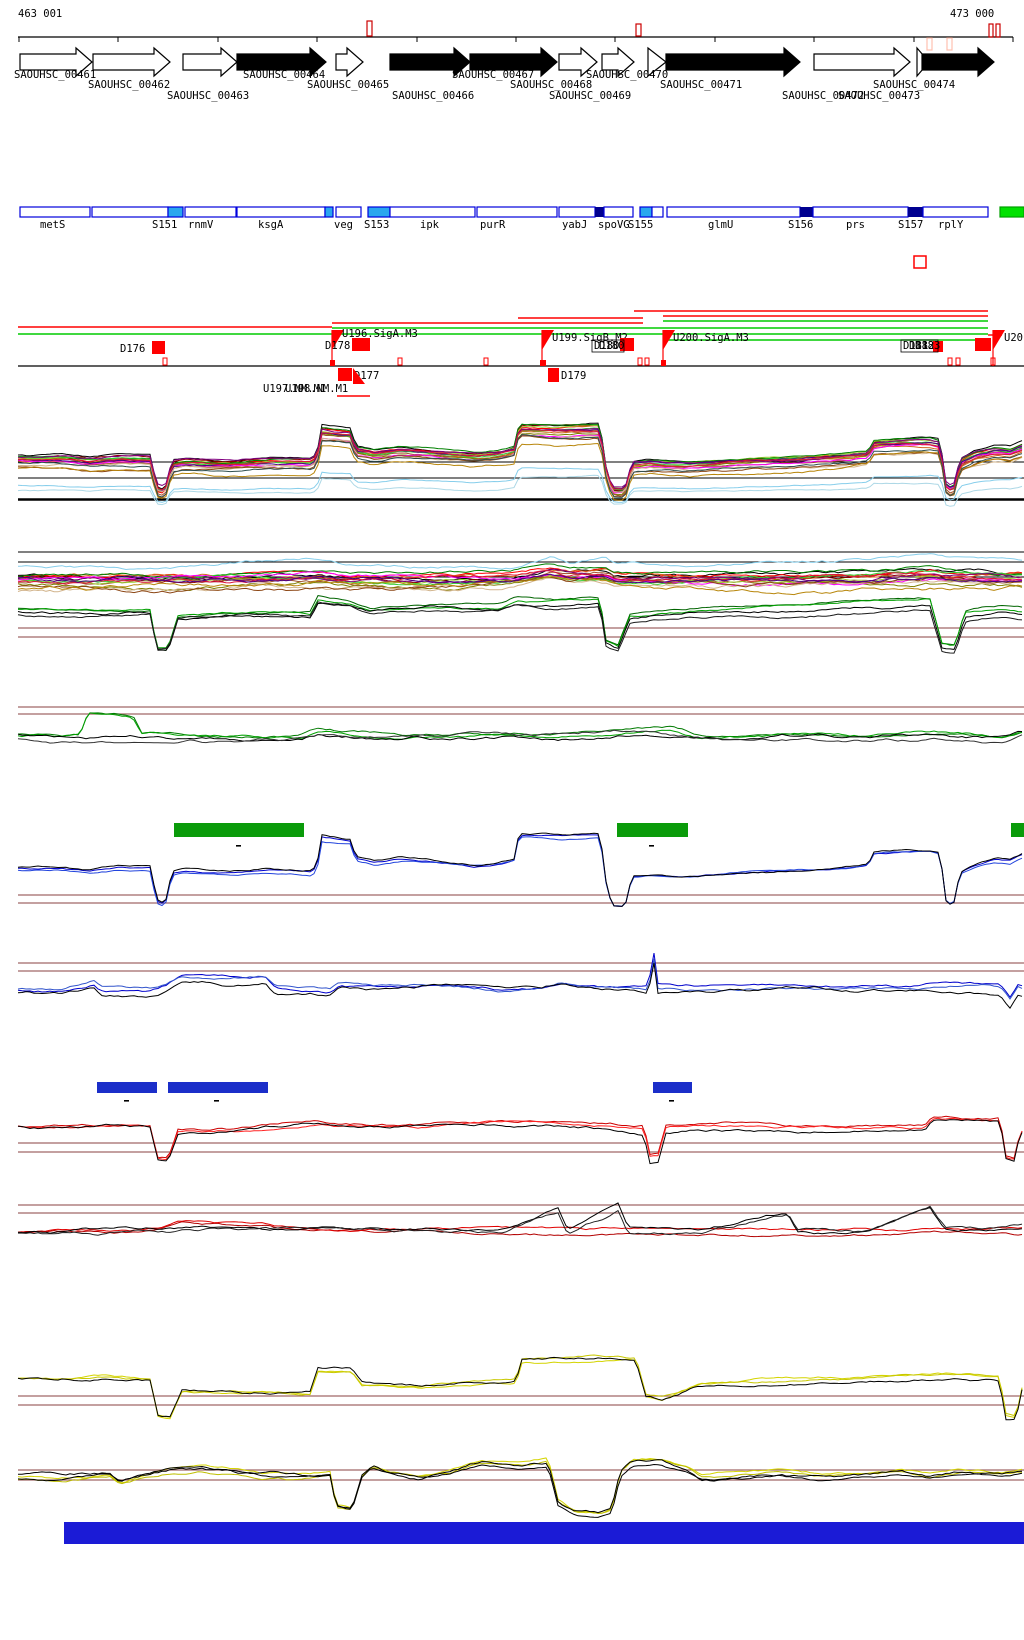 This screenshot has width=1024, height=1640. Describe the element at coordinates (284, 75) in the screenshot. I see `gene-label: SAOUHSC_00464` at that location.